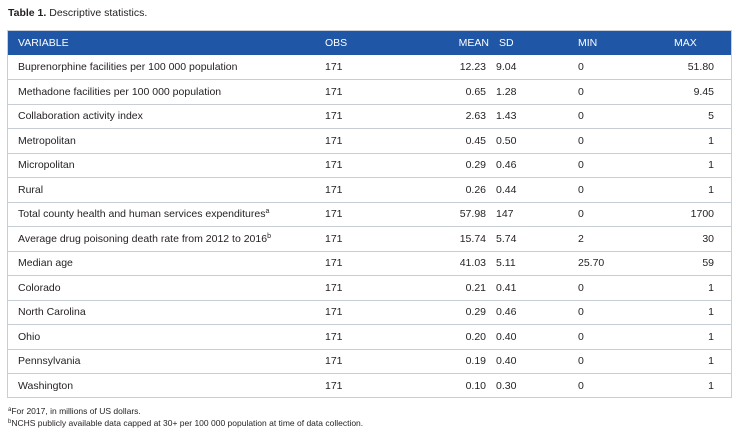  What do you see at coordinates (506, 238) in the screenshot?
I see `cell-sd: 5.74` at bounding box center [506, 238].